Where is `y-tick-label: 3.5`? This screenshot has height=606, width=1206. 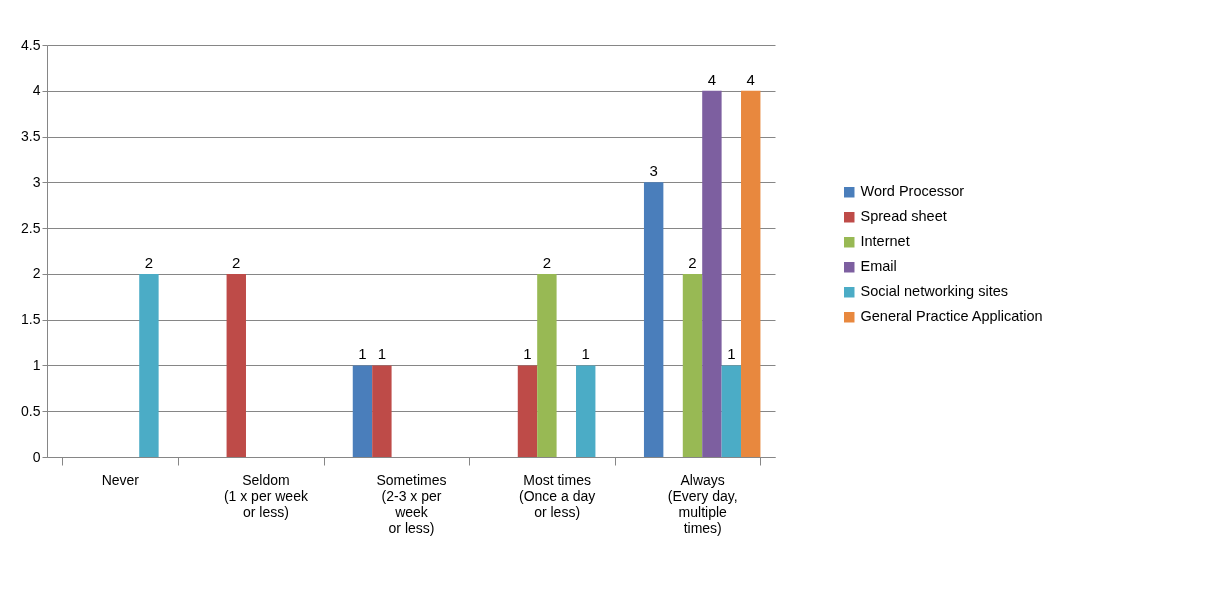 y-tick-label: 3.5 is located at coordinates (31, 136).